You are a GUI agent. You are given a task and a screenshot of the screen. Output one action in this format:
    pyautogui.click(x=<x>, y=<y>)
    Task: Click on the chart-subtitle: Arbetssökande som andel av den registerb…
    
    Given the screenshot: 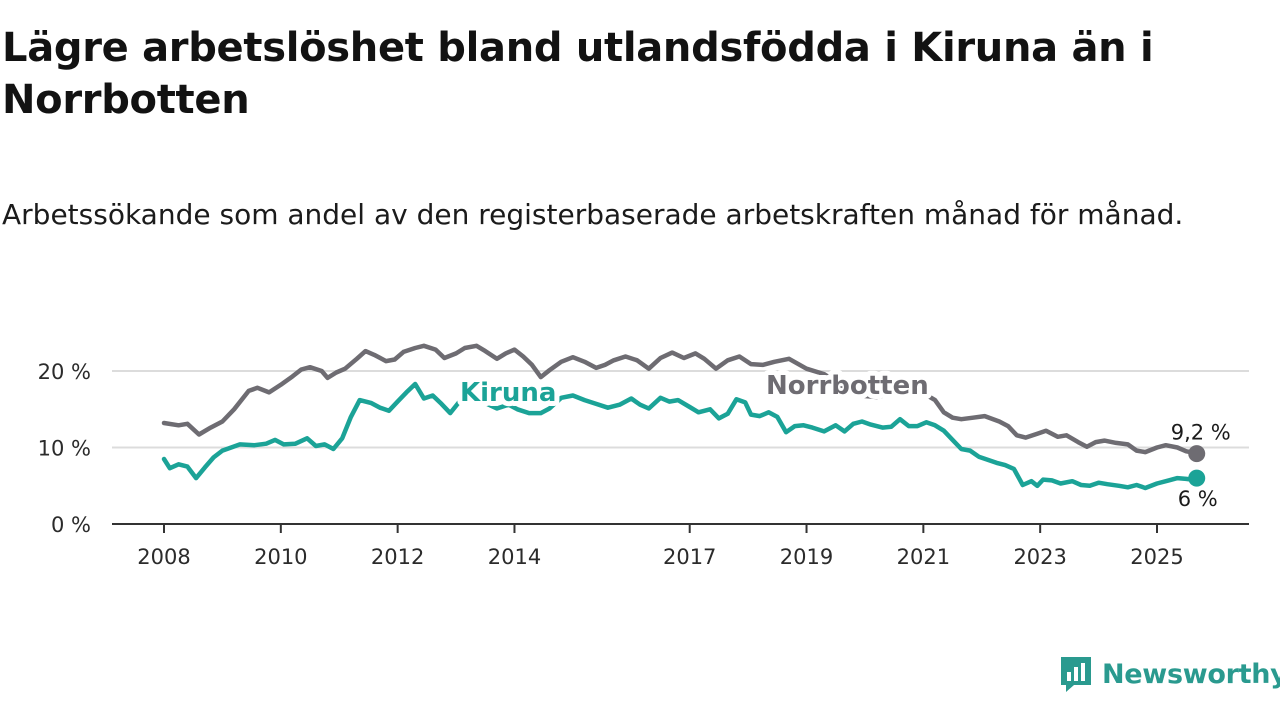 What is the action you would take?
    pyautogui.click(x=593, y=214)
    